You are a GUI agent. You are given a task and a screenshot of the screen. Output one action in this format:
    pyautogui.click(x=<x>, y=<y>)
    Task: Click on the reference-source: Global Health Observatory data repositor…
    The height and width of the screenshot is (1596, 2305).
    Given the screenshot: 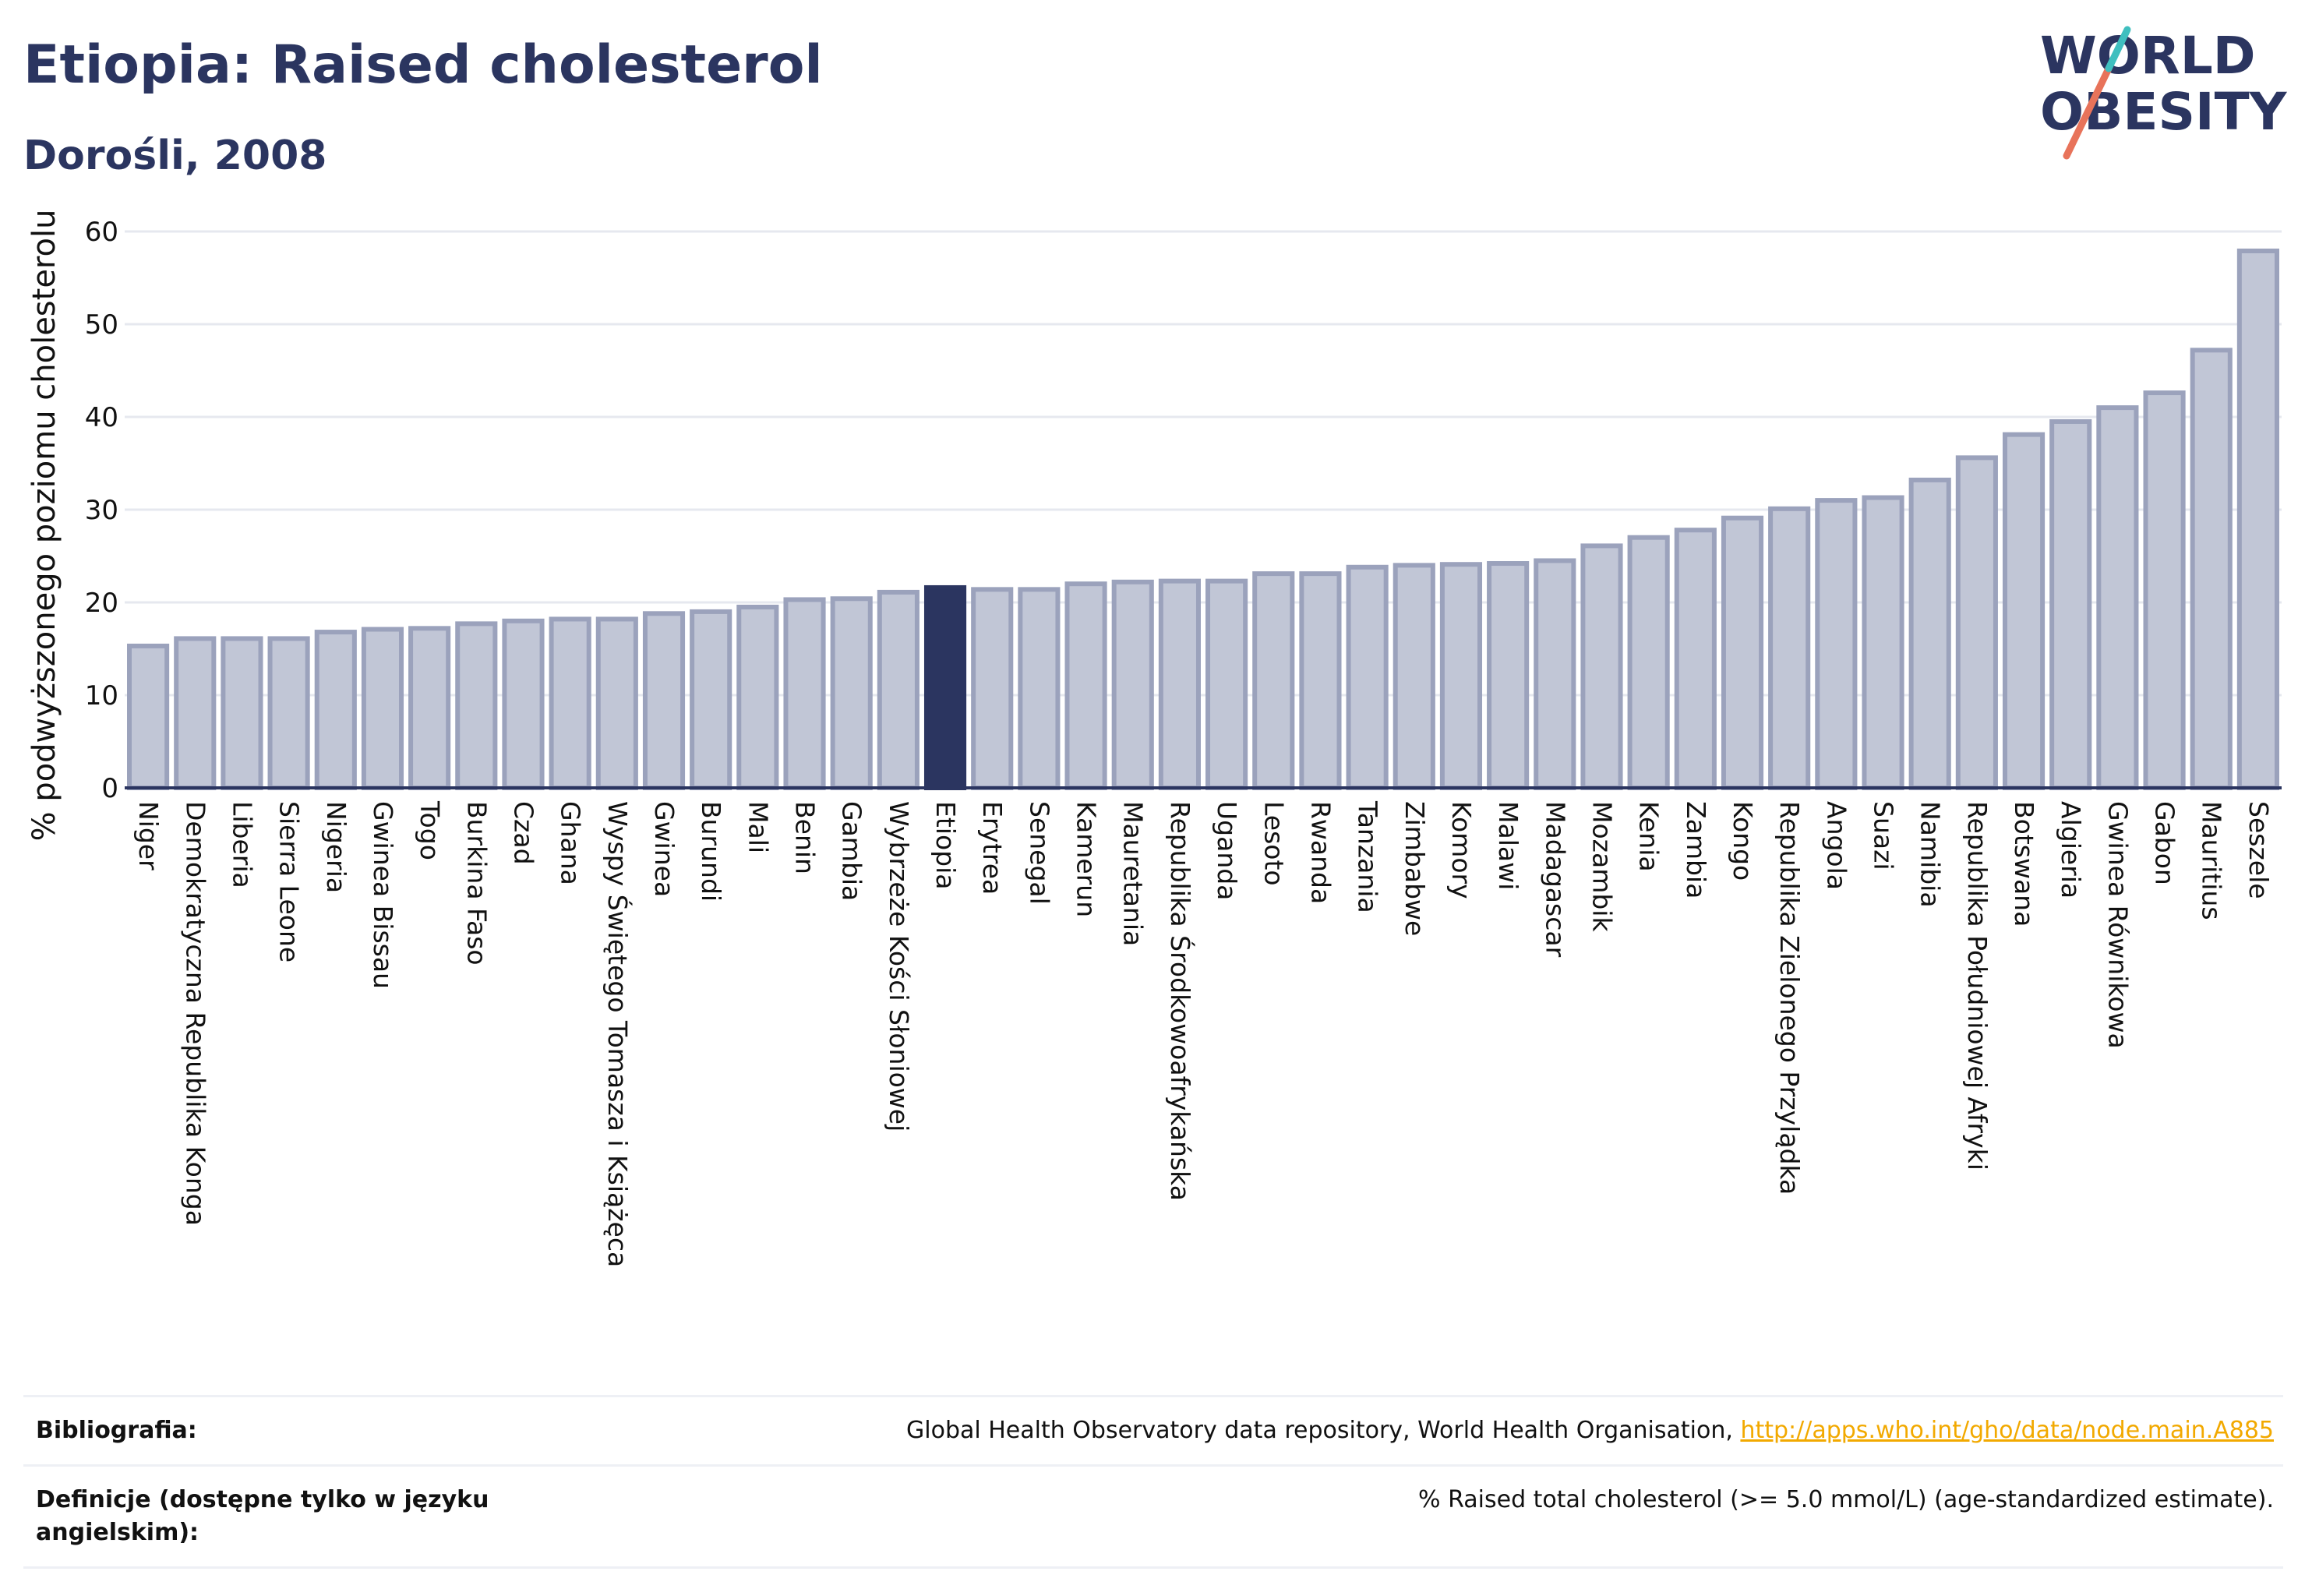 What is the action you would take?
    pyautogui.click(x=1323, y=1430)
    